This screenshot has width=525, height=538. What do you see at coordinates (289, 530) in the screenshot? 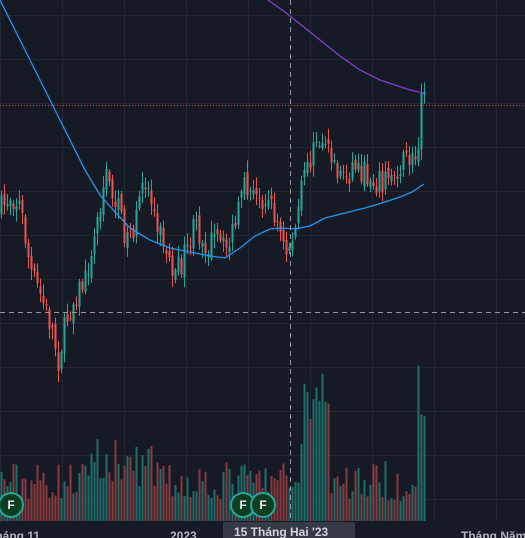
I see `crosshair-date-label: 15 Tháng Hai '23` at bounding box center [289, 530].